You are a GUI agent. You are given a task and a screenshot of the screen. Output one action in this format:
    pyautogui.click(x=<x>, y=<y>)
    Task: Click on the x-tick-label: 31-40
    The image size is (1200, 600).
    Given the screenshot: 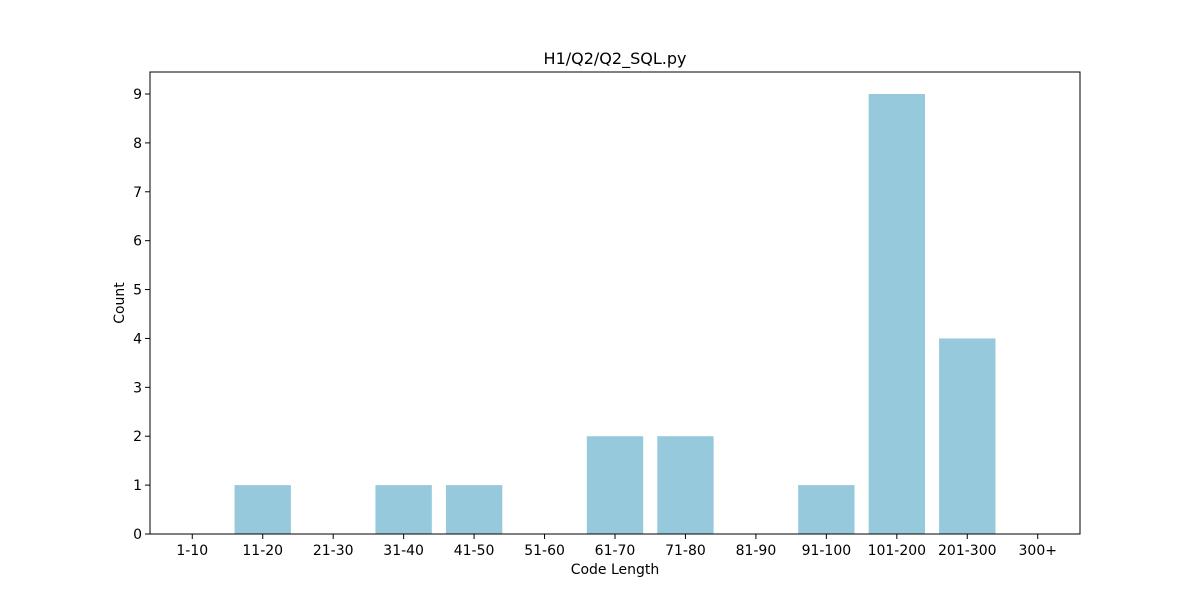 What is the action you would take?
    pyautogui.click(x=403, y=551)
    